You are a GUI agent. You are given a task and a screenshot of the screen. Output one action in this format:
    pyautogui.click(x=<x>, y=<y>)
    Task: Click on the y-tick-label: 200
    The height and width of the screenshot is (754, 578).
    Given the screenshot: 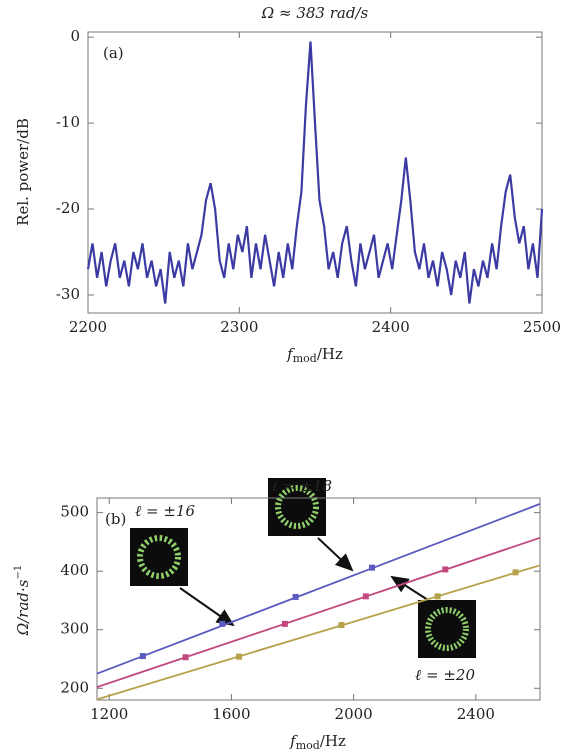 What is the action you would take?
    pyautogui.click(x=74, y=687)
    